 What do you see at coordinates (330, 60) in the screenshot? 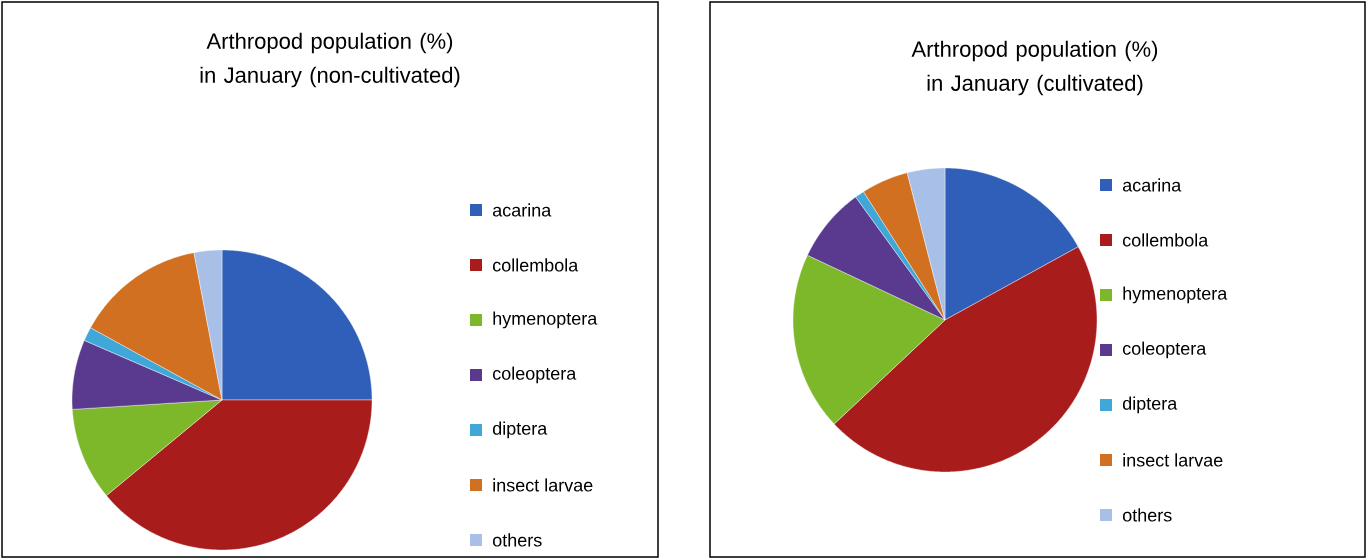
I see `chart-title: Arthropod population (%) in January (non-cultivated)` at bounding box center [330, 60].